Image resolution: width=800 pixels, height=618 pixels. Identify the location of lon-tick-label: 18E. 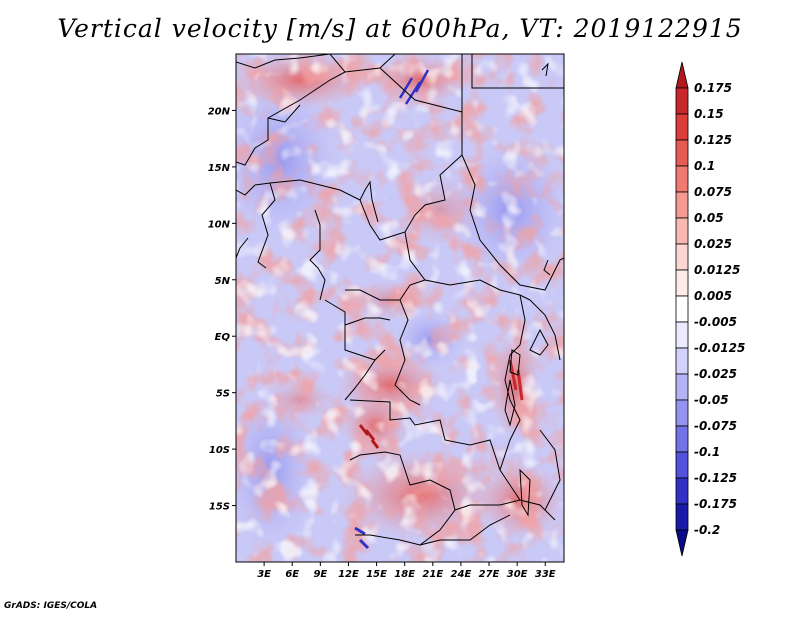
(404, 574).